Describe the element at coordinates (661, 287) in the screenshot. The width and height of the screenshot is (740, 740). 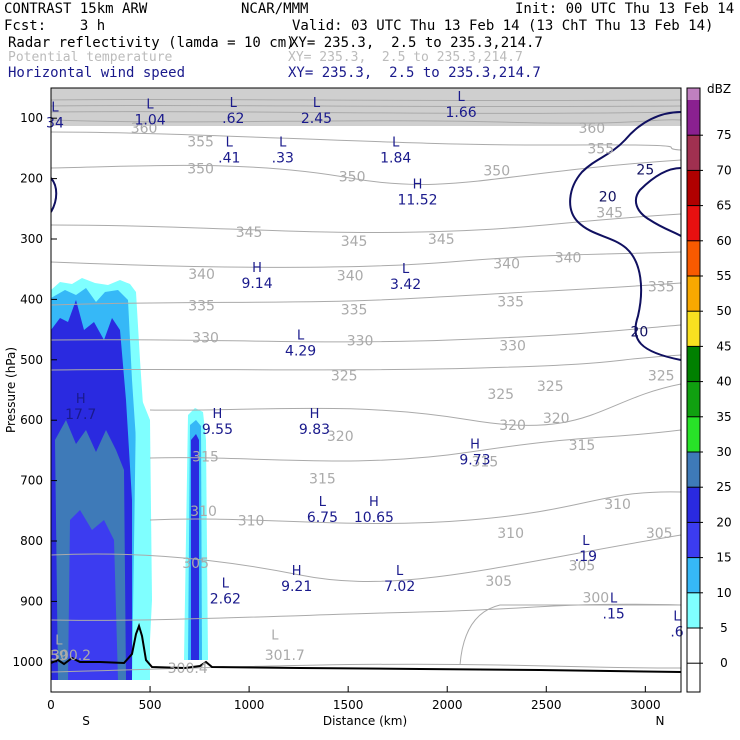
I see `theta-label-18: 335` at that location.